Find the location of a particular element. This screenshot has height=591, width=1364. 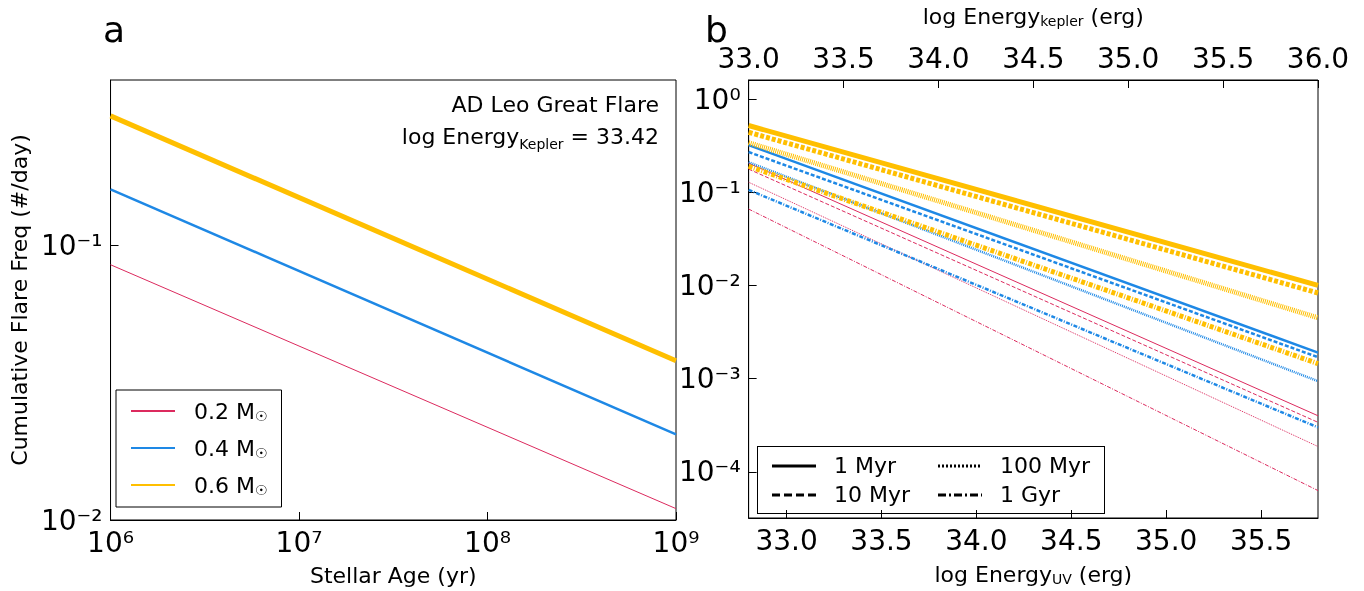

x-tick-label: 33.0 is located at coordinates (786, 540).